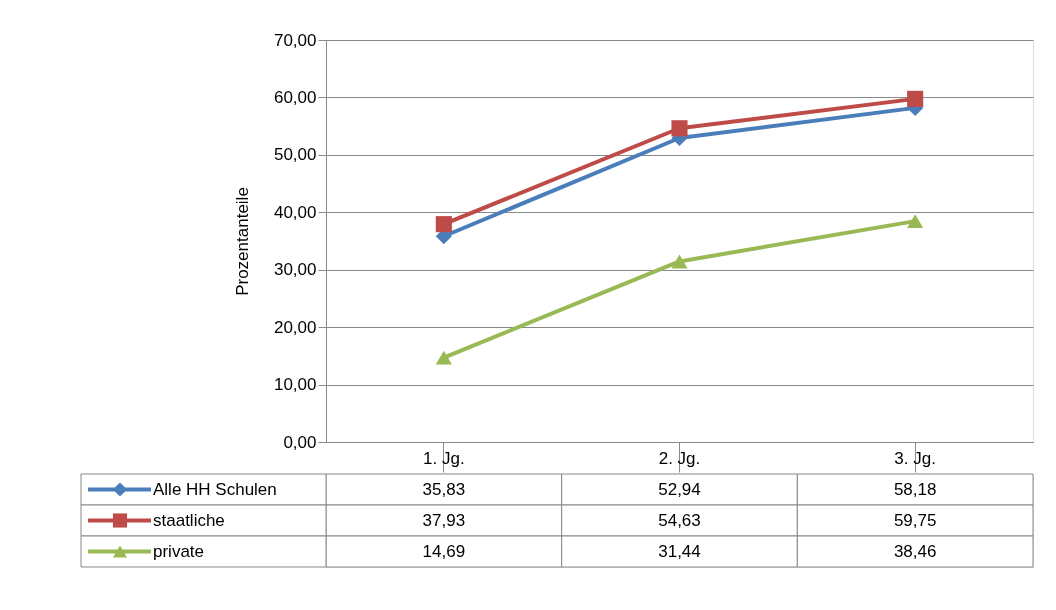 This screenshot has height=610, width=1056. Describe the element at coordinates (215, 489) in the screenshot. I see `legend-label: Alle HH Schulen` at that location.